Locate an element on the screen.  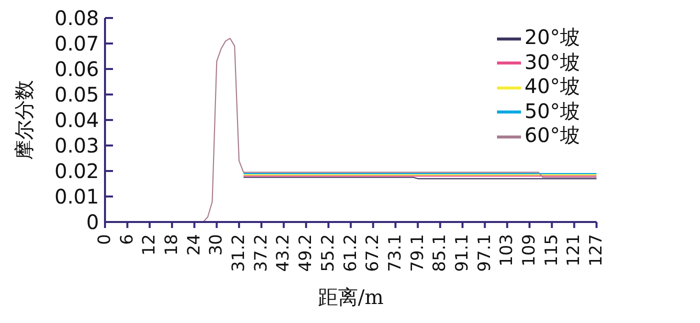
legend-label: 50°坡 is located at coordinates (552, 110).